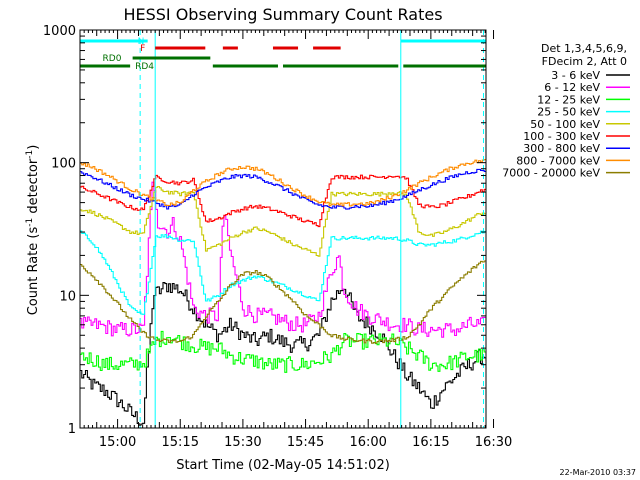  What do you see at coordinates (33, 188) in the screenshot?
I see `y-axis-label-mid: detector` at bounding box center [33, 188].